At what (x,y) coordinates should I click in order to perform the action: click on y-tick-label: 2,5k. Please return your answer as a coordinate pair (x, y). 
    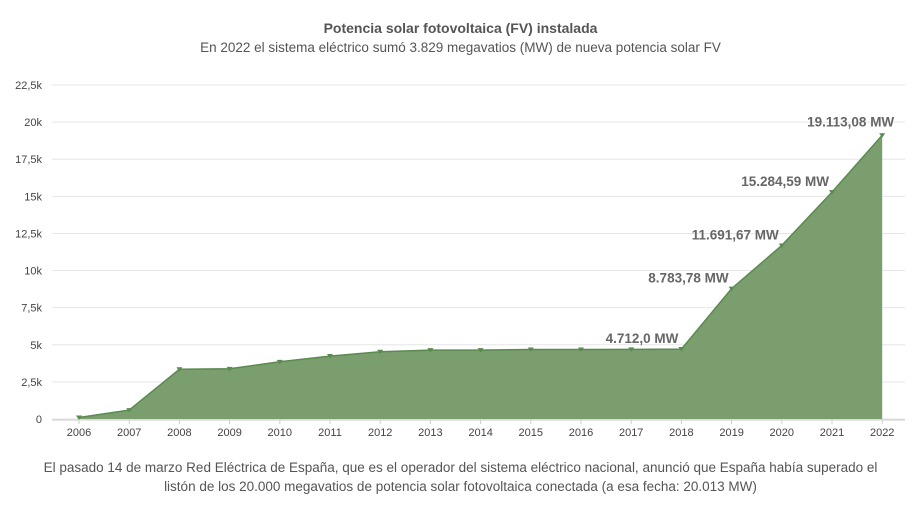
    Looking at the image, I should click on (31, 383).